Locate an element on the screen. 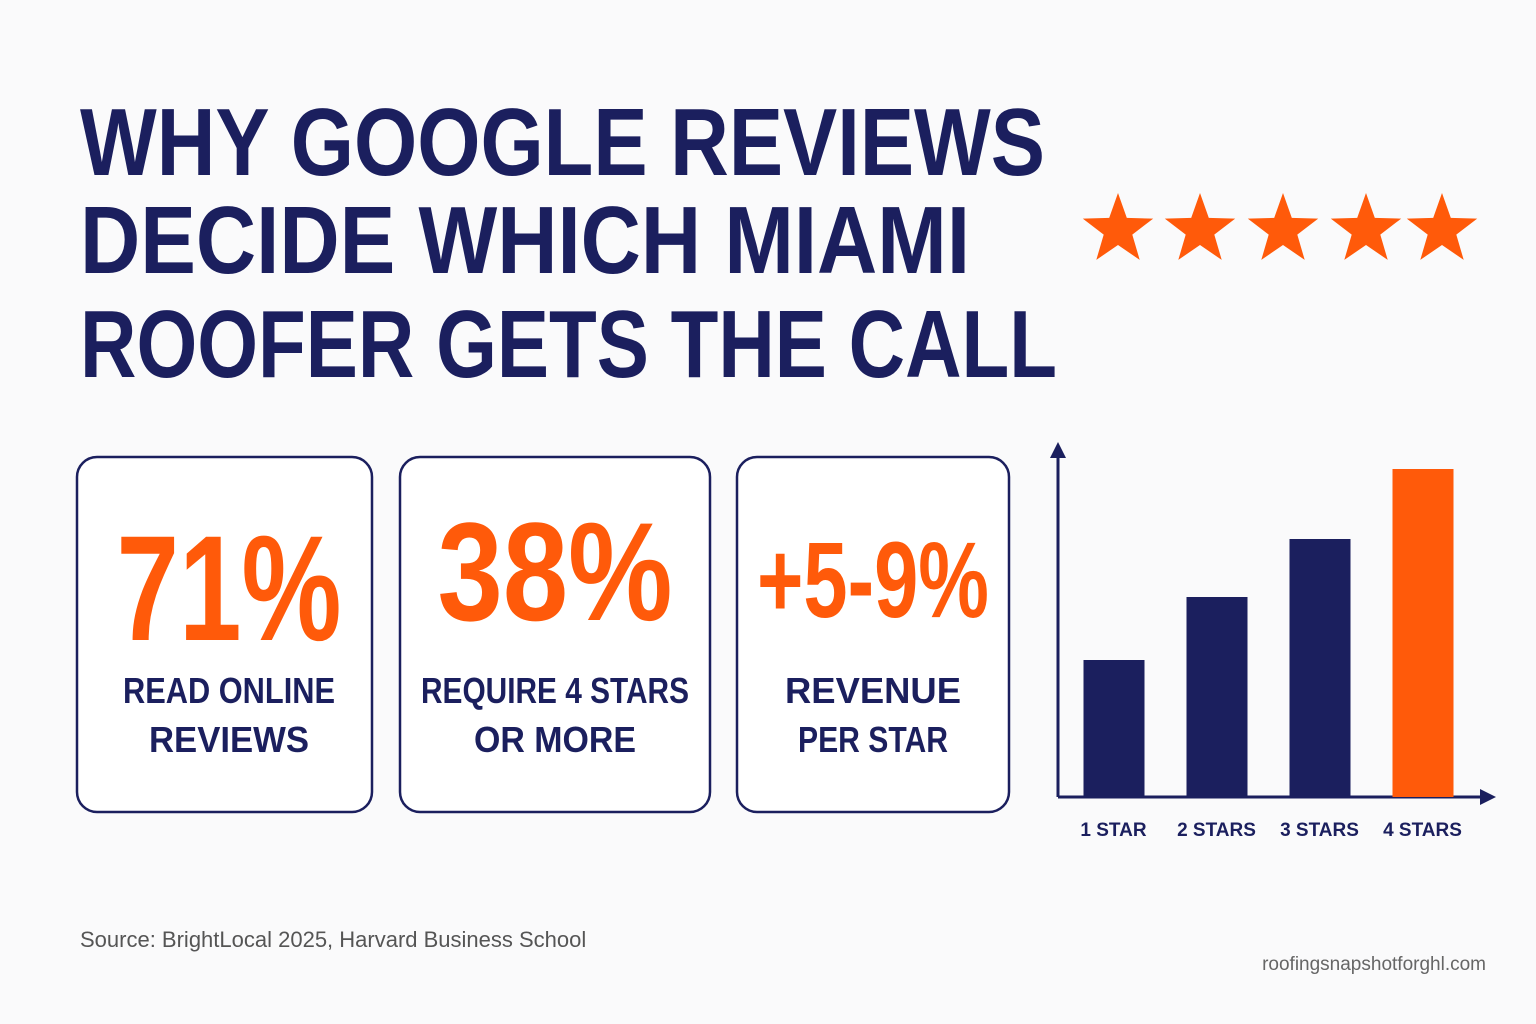  title-line: DECIDE WHICH MIAMI is located at coordinates (525, 240).